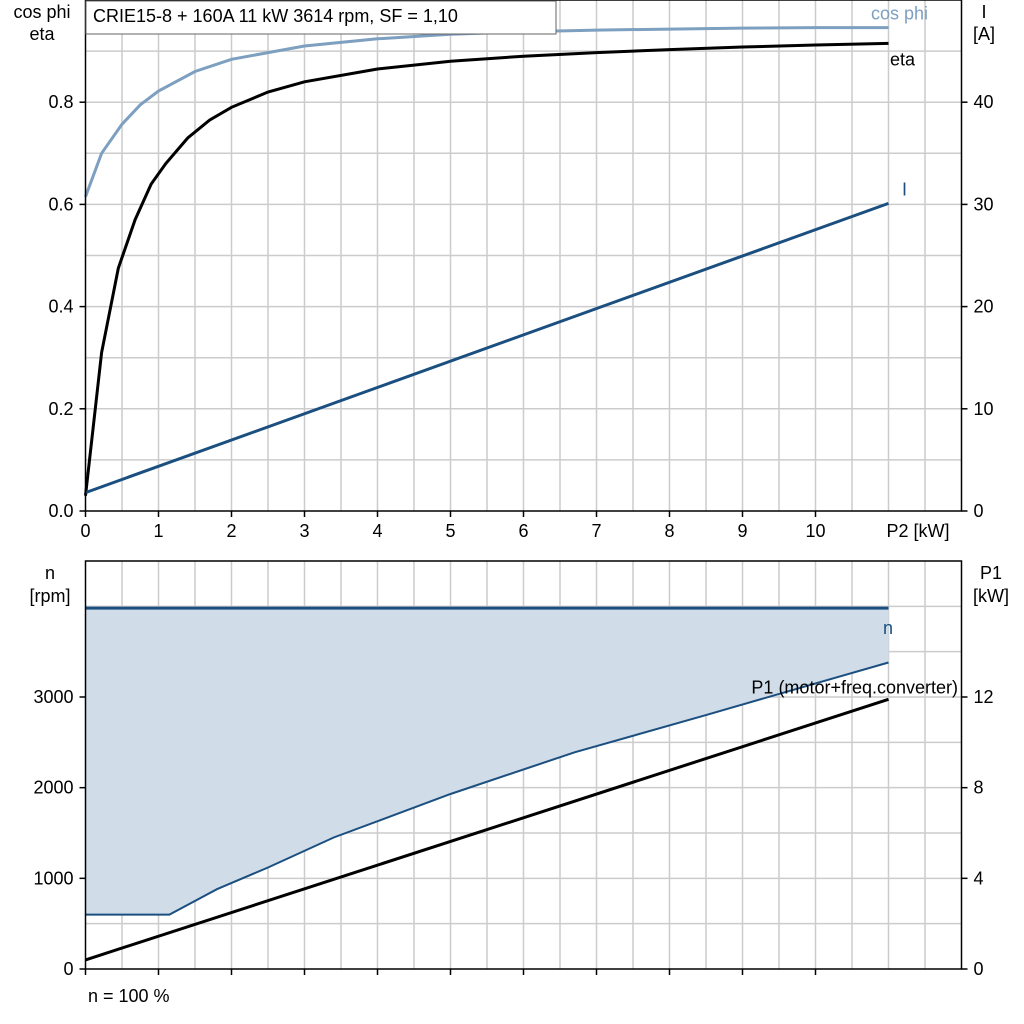 The width and height of the screenshot is (1024, 1024). What do you see at coordinates (984, 204) in the screenshot?
I see `y-right-tick-label: 30` at bounding box center [984, 204].